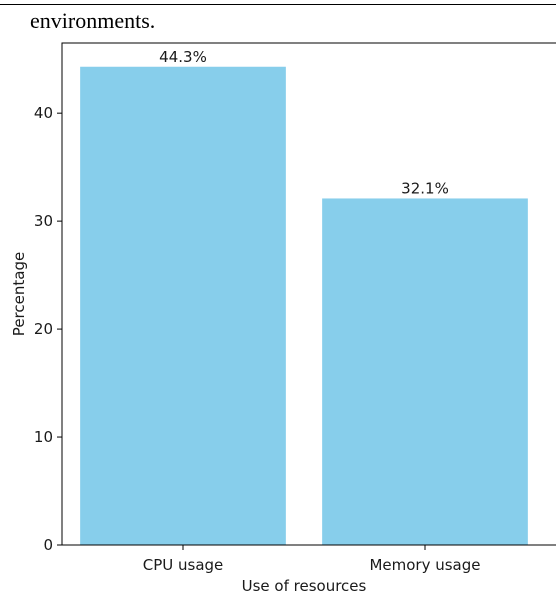 This screenshot has height=599, width=556. I want to click on x-axis-label: Use of resources, so click(304, 586).